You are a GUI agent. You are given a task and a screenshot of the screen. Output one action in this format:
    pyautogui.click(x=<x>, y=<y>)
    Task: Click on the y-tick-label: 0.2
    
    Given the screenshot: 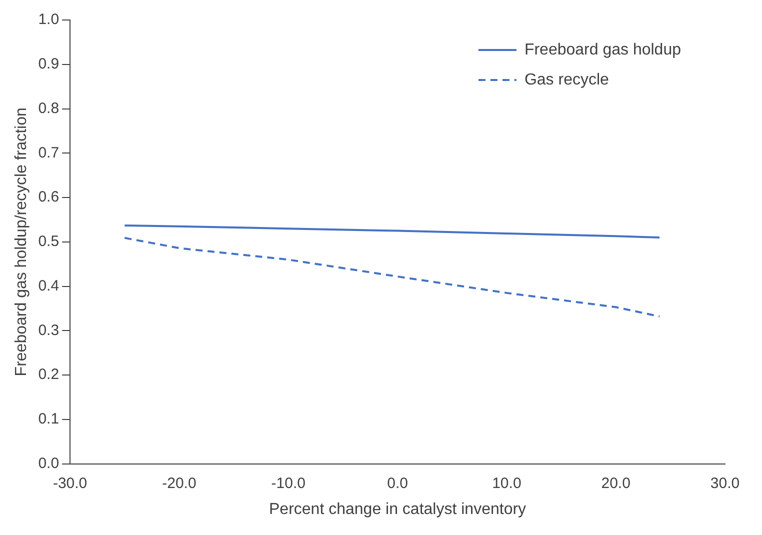 What is the action you would take?
    pyautogui.click(x=49, y=375)
    